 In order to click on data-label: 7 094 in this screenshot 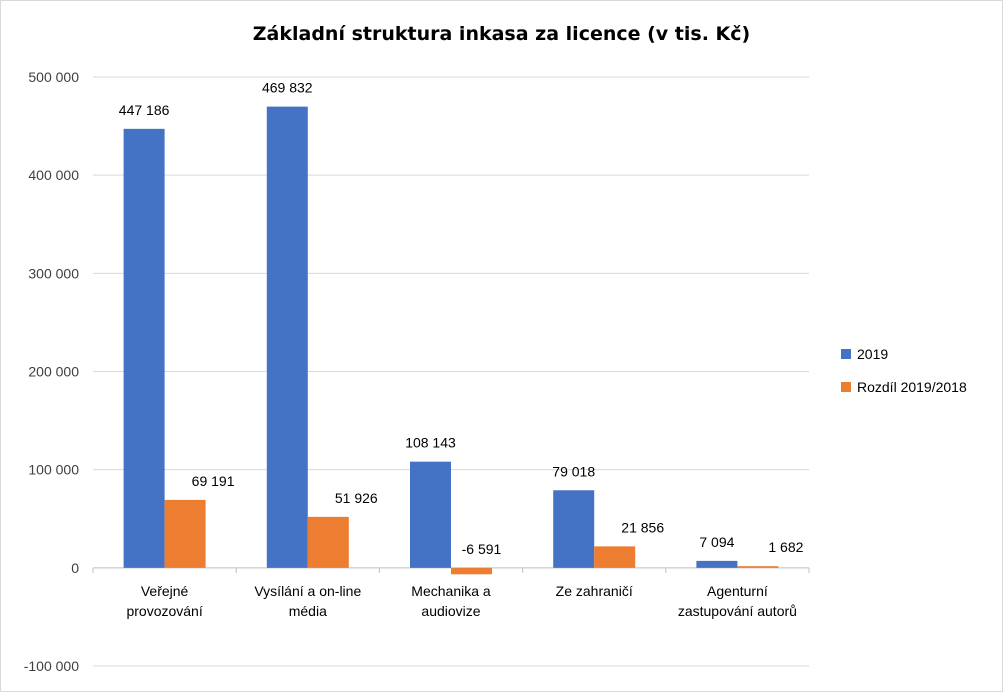, I will do `click(716, 542)`.